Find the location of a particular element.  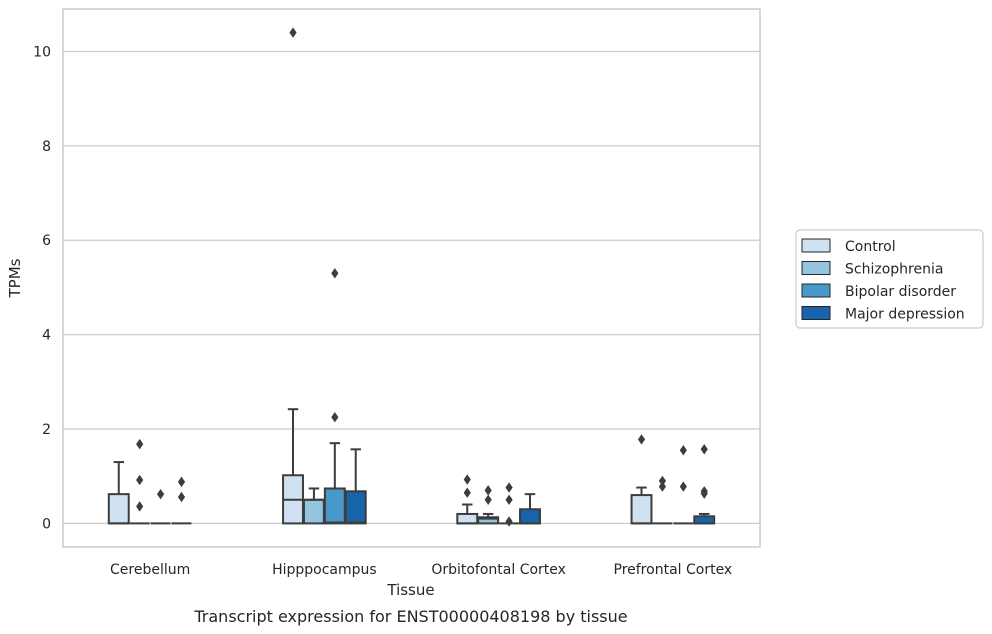

x-tick-label-2: Orbitofontal Cortex is located at coordinates (498, 570).